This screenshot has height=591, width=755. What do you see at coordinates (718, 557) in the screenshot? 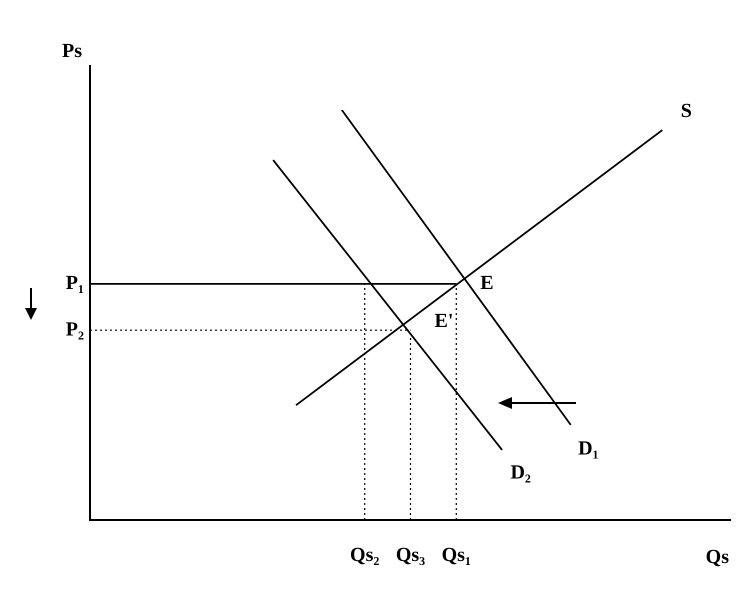
I see `x-axis-title: Qs` at bounding box center [718, 557].